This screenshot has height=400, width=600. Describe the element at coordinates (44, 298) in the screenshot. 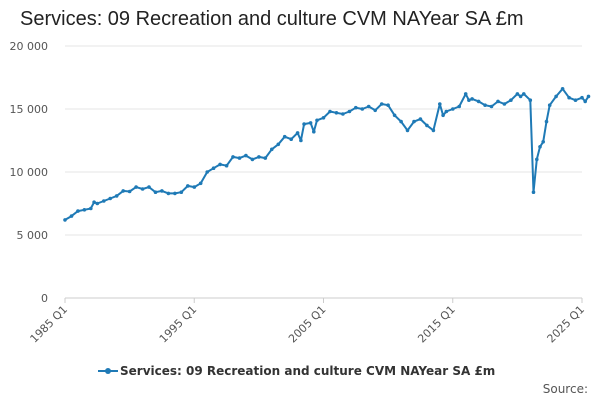

I see `y-tick-label: 0` at that location.